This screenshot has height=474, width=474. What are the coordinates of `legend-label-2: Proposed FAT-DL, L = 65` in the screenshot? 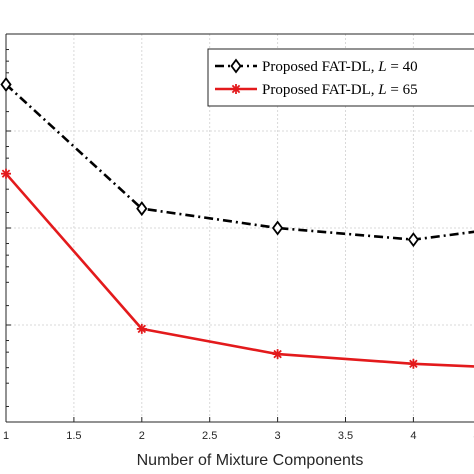 It's located at (340, 90).